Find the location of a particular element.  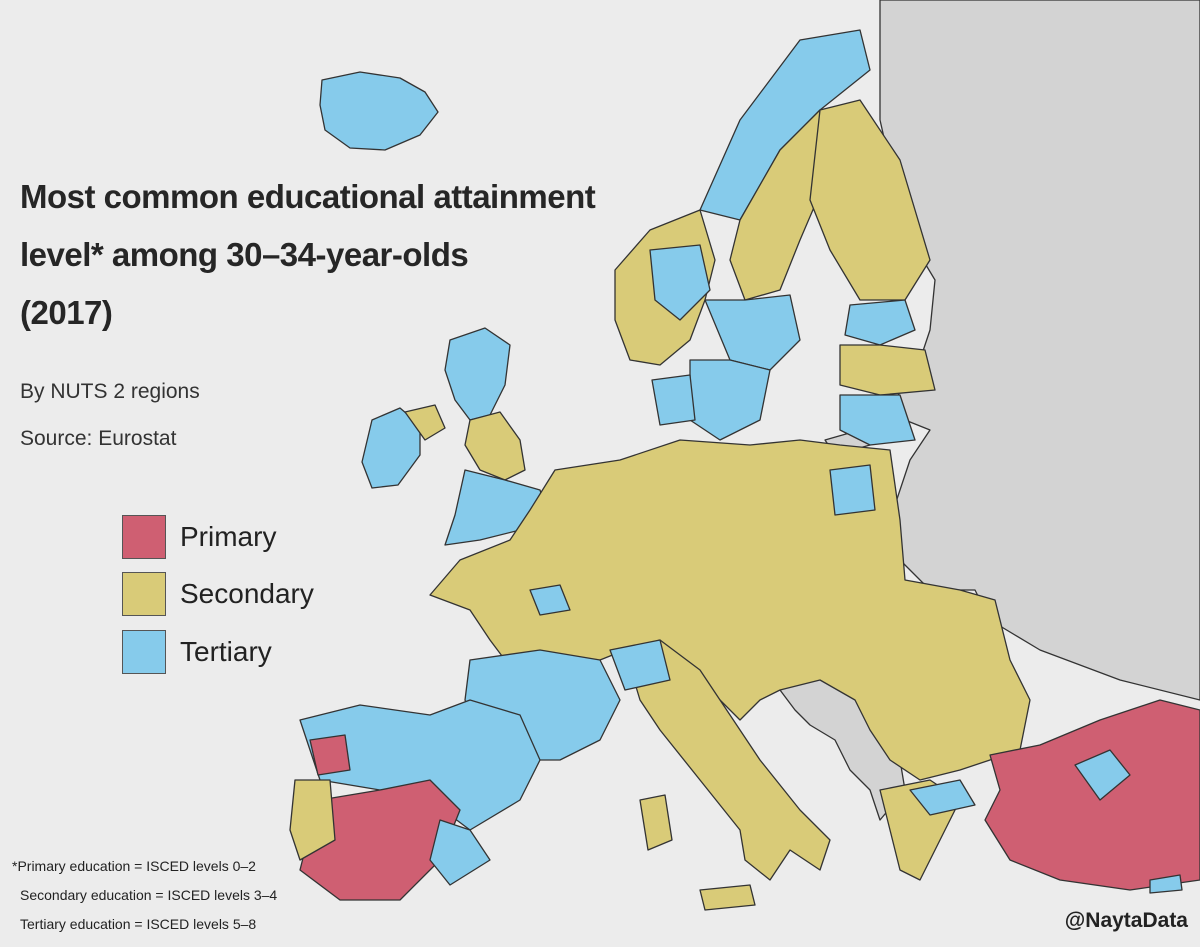

region-spain-east is located at coordinates (460, 852).